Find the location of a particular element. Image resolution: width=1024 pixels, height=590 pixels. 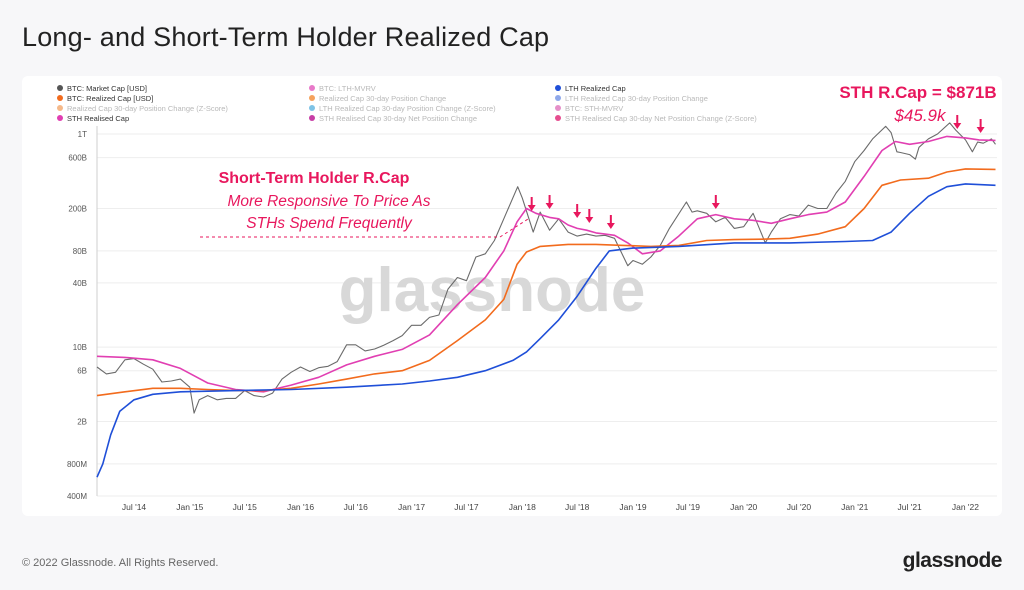

y-axis: 1T 600B 200B 80B 40B 10B 6B 2B 800M 400M is located at coordinates (77, 315).